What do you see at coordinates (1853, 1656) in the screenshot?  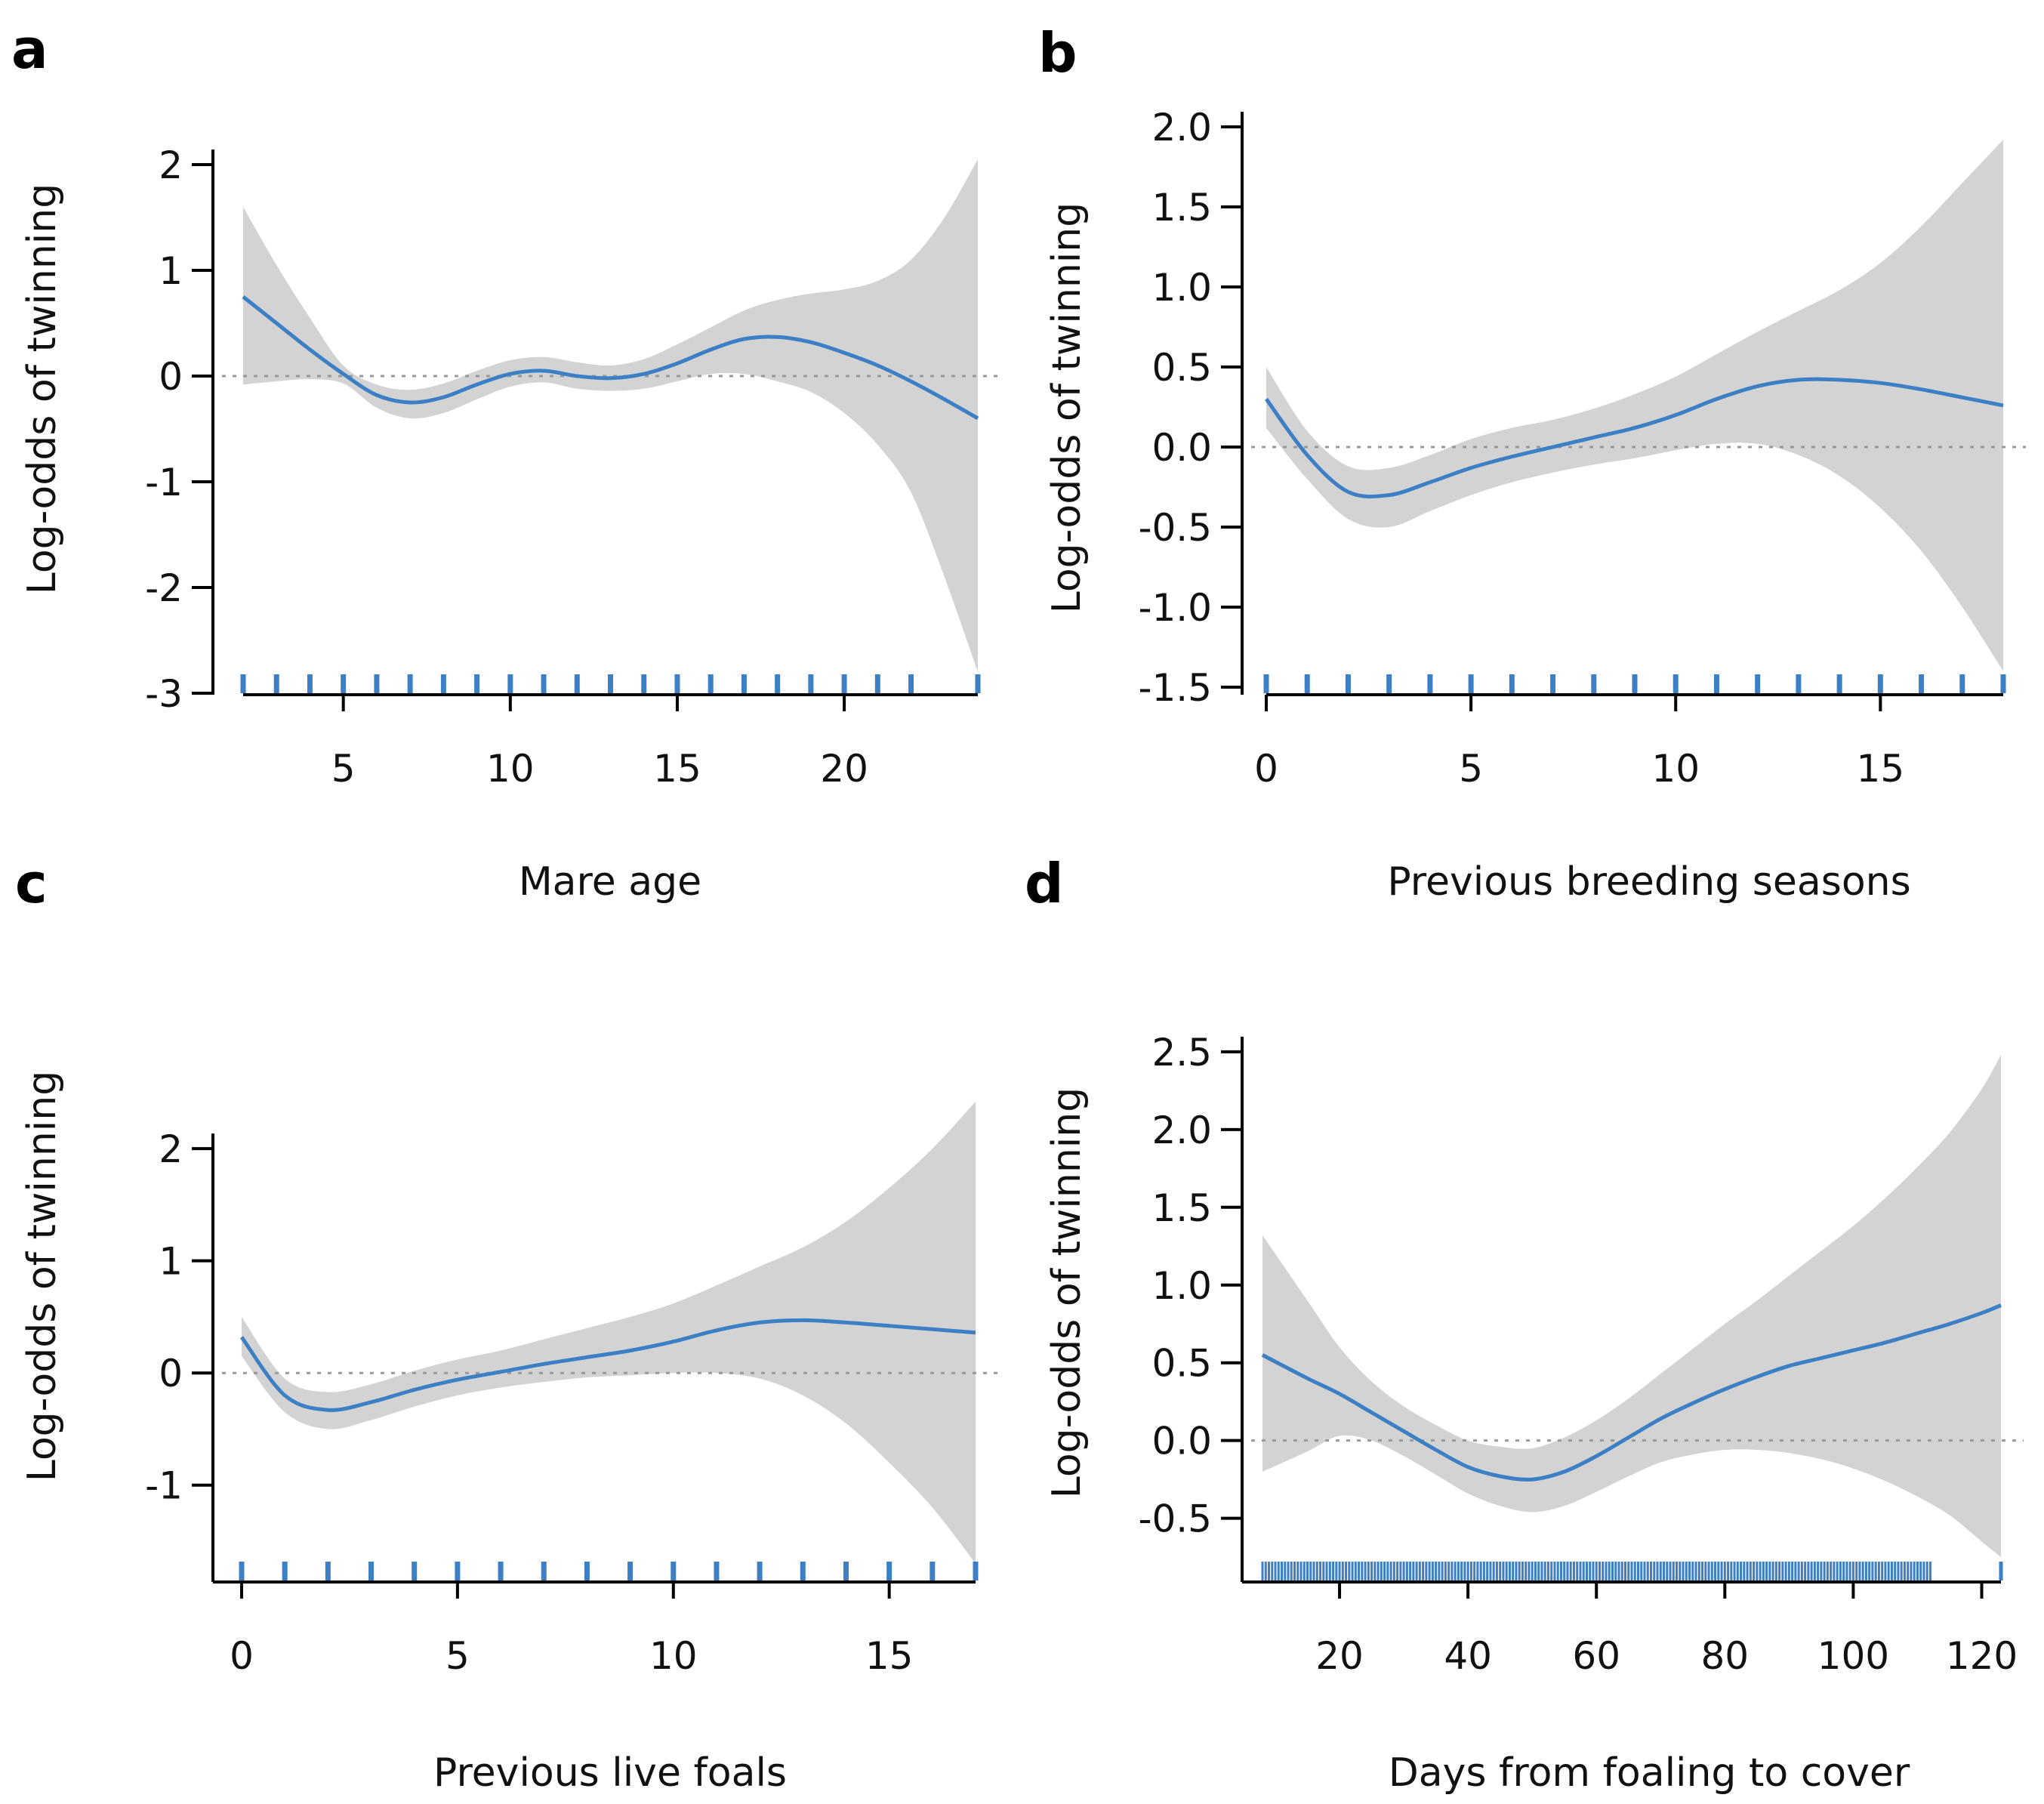 I see `x-tick-label: 100` at bounding box center [1853, 1656].